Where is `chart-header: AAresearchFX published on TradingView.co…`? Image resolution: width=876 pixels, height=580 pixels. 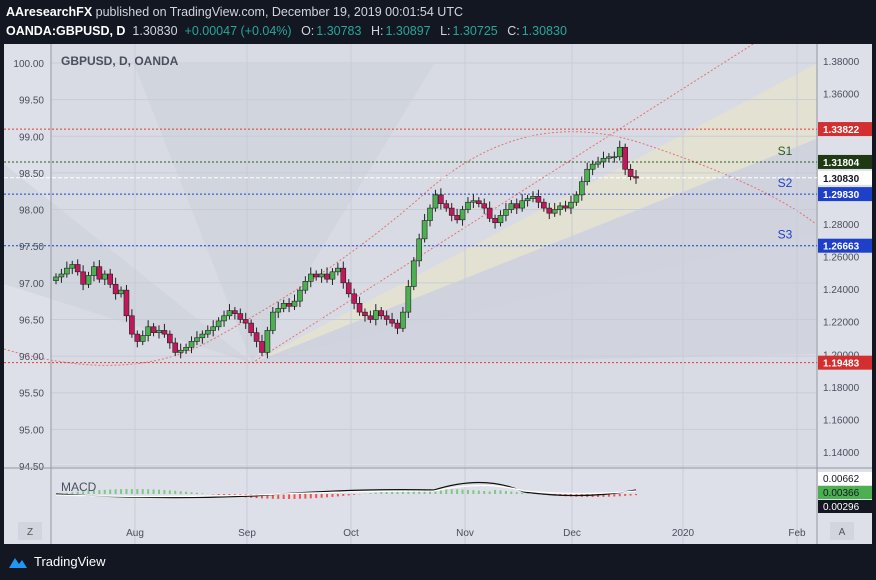
chart-header: AAresearchFX published on TradingView.co… is located at coordinates (438, 22).